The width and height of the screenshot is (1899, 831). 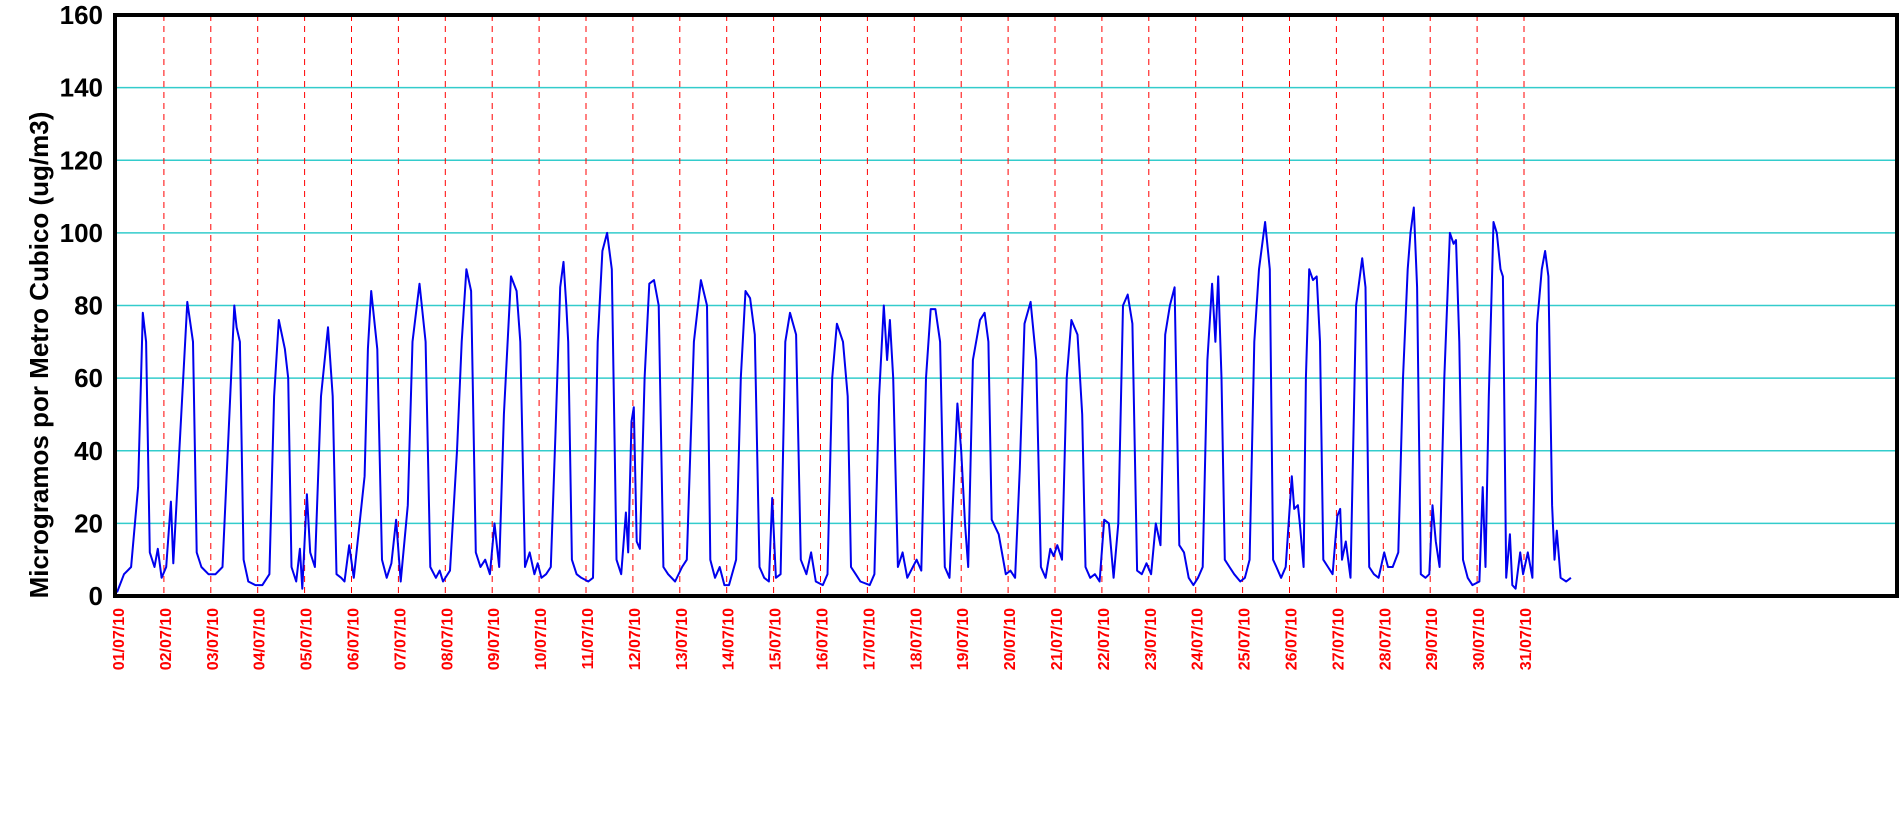 I want to click on x-tick-label: 13/07/10, so click(x=682, y=639).